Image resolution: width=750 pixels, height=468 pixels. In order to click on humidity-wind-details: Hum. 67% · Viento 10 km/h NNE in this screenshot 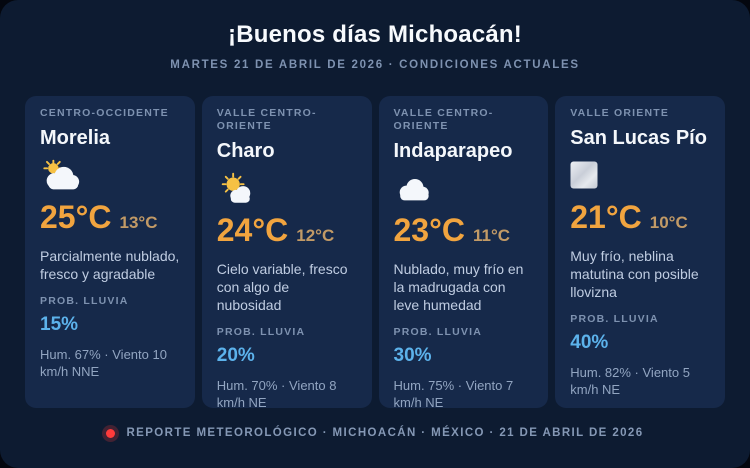, I will do `click(103, 363)`.